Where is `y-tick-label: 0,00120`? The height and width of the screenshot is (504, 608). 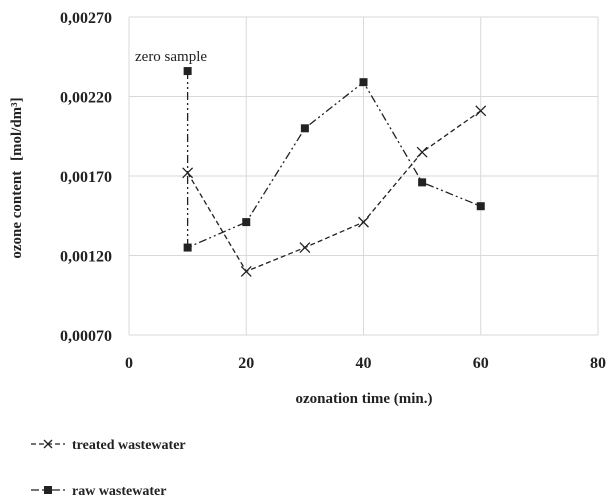 y-tick-label: 0,00120 is located at coordinates (86, 257).